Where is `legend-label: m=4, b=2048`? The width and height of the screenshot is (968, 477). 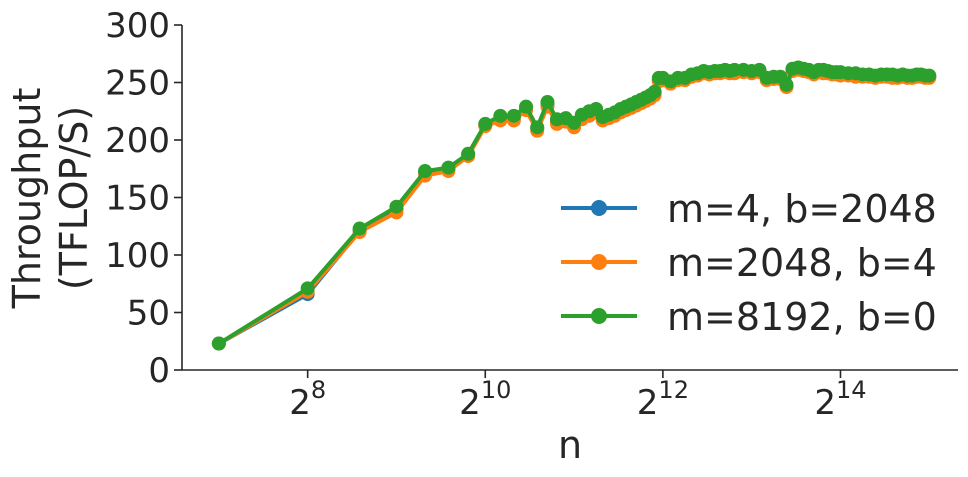 legend-label: m=4, b=2048 is located at coordinates (802, 209).